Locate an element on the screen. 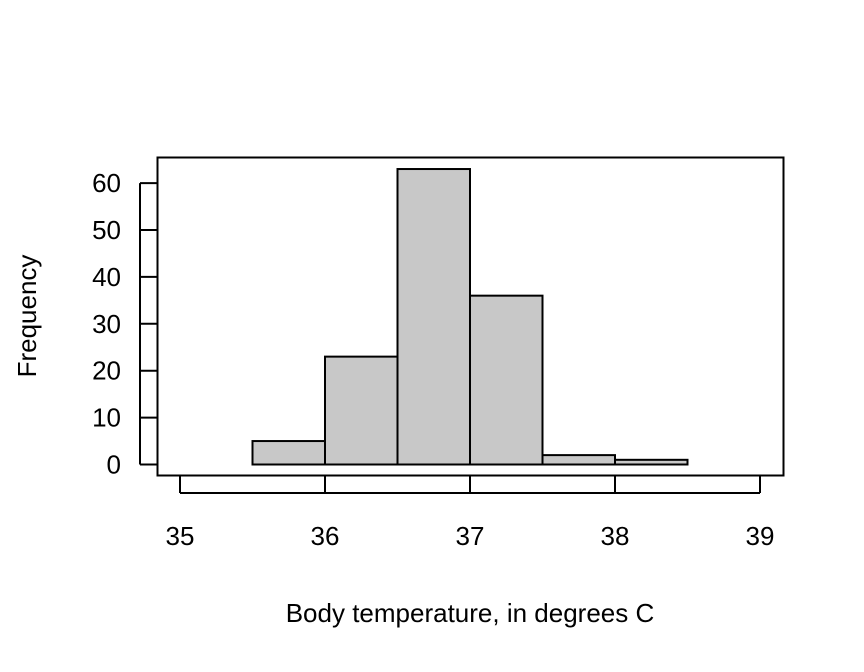 The image size is (864, 672). y-tick-label: 30 is located at coordinates (106, 324).